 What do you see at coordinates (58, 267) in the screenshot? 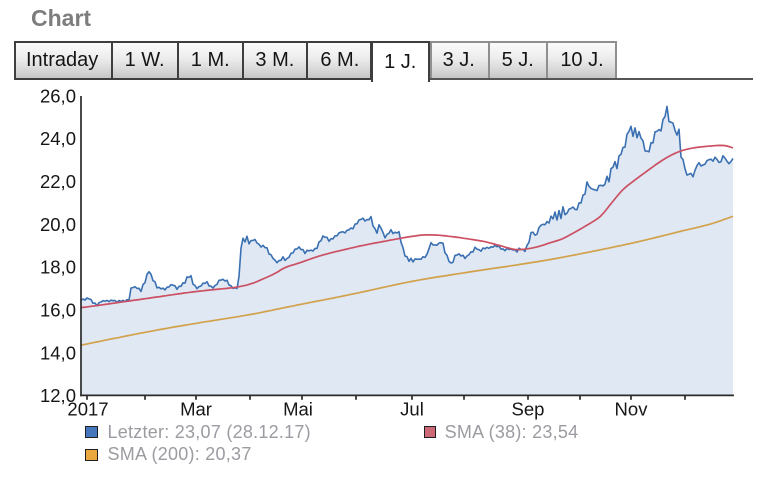
I see `svg-text: 18,0` at bounding box center [58, 267].